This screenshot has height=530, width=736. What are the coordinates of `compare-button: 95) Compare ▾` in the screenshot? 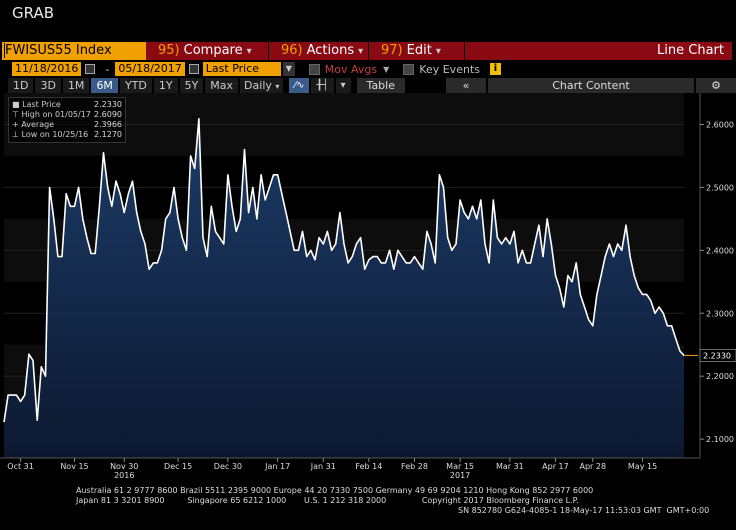 It's located at (207, 51).